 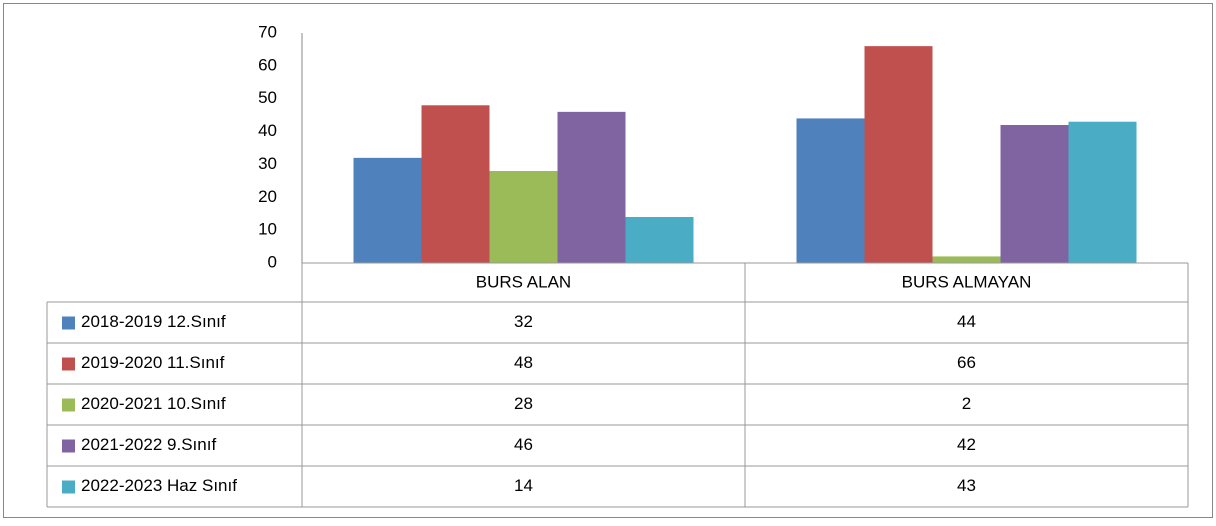 What do you see at coordinates (148, 444) in the screenshot?
I see `legend-label: 2021-2022 9.Sınıf` at bounding box center [148, 444].